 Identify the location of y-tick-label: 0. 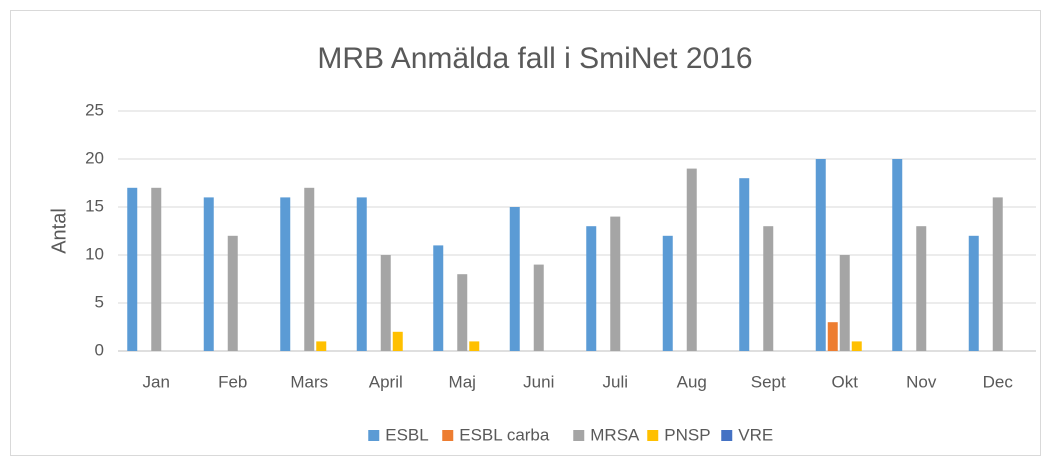
(99, 349).